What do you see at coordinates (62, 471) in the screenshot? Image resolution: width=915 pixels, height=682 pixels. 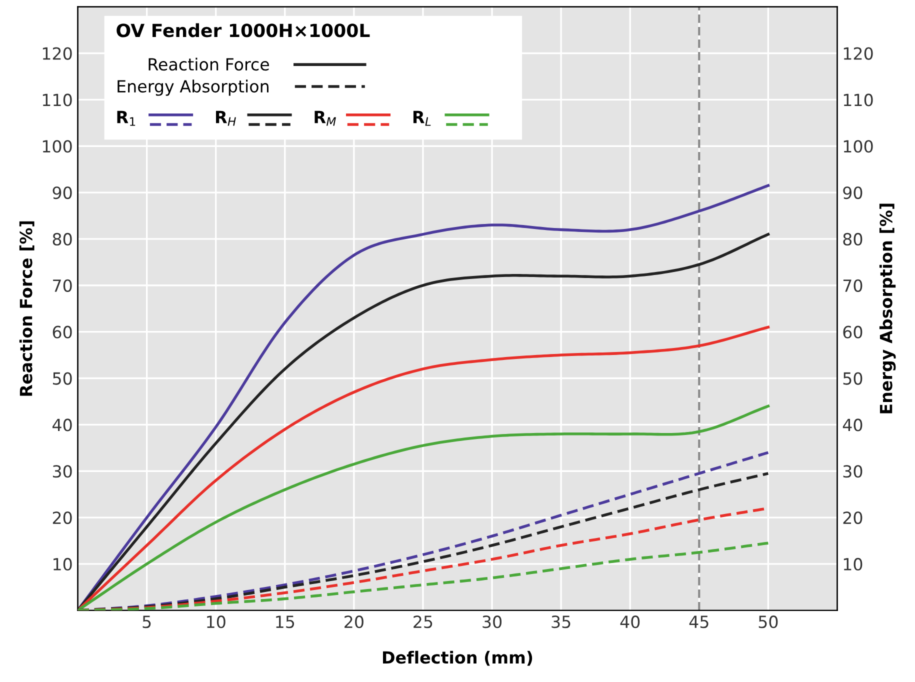 I see `y-tick-label: 30` at bounding box center [62, 471].